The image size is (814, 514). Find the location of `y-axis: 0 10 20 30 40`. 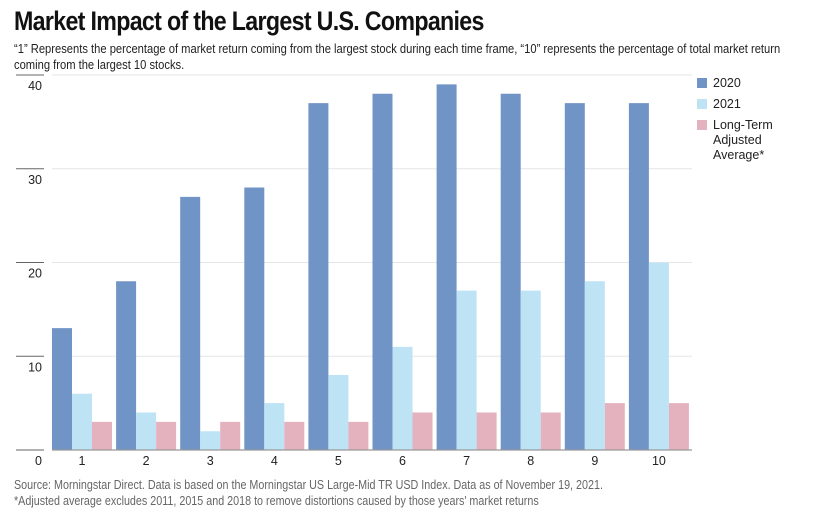

y-axis: 0 10 20 30 40 is located at coordinates (30, 271).